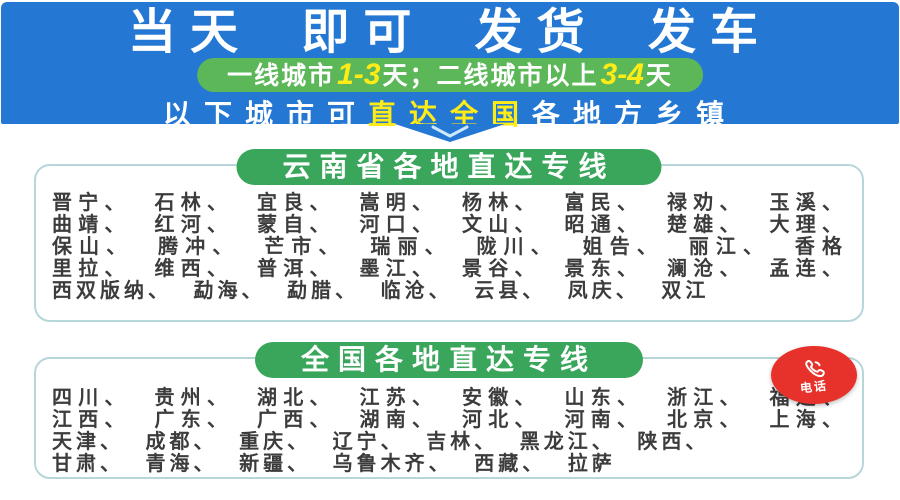 The image size is (900, 500). I want to click on city-line: 四川、 贵州、 湖北、 江苏、 安徽、 山东、 浙江、 福建、, so click(449, 398).